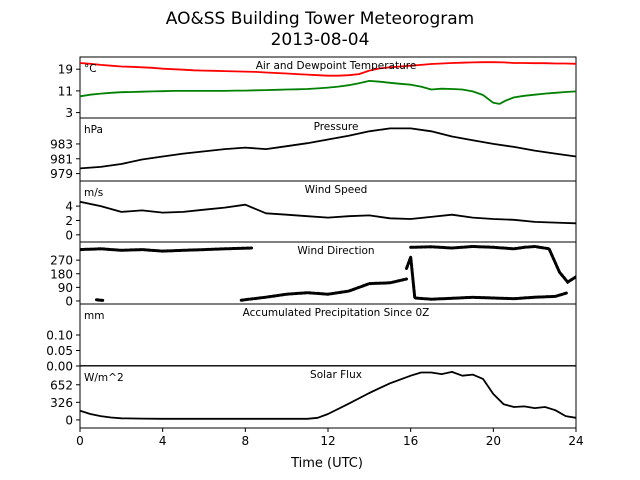 This screenshot has height=480, width=640. I want to click on y-tick-label: 2, so click(69, 221).